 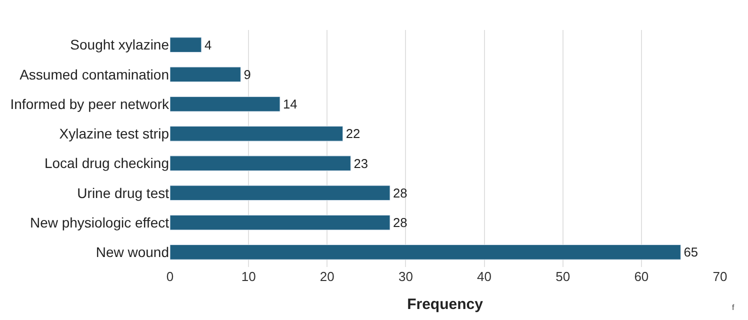 What do you see at coordinates (405, 276) in the screenshot?
I see `x-tick-label: 30` at bounding box center [405, 276].